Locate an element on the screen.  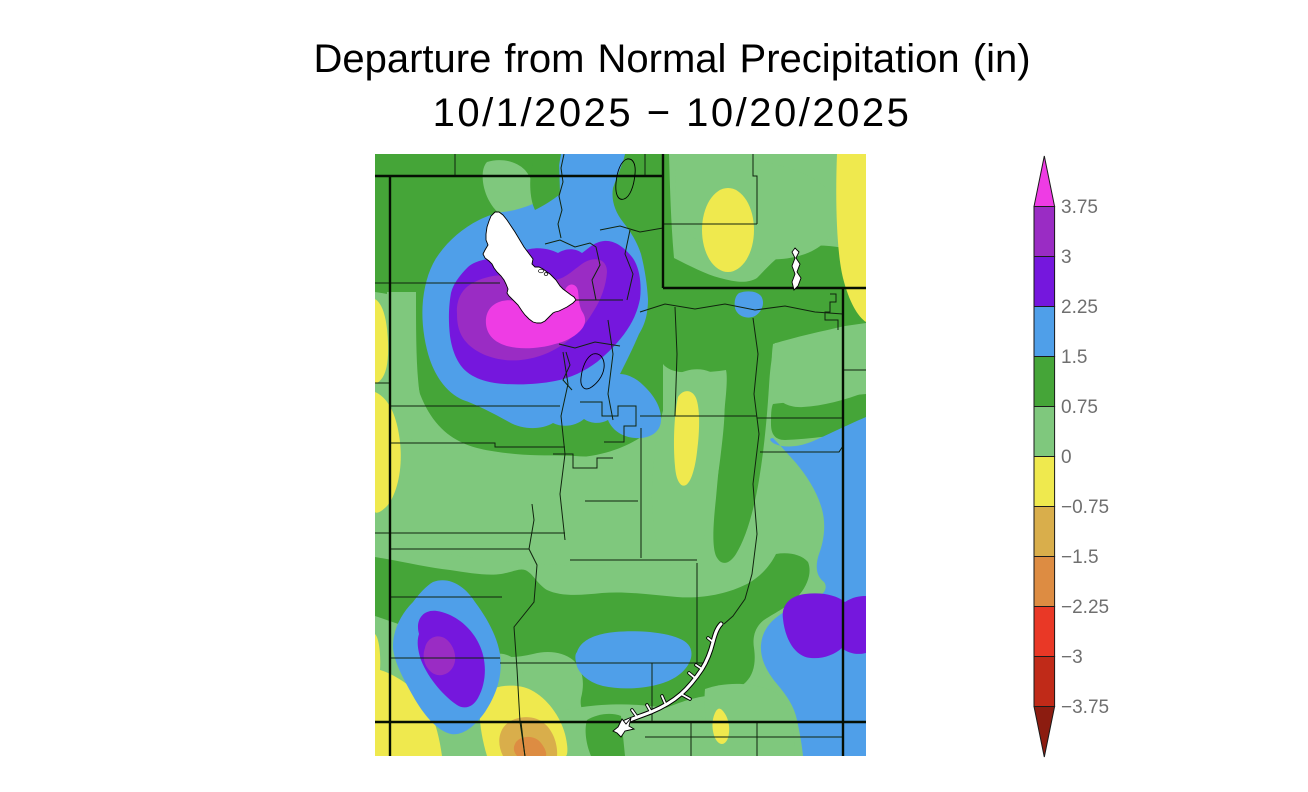
svg-text: 1.5 is located at coordinates (1074, 357).